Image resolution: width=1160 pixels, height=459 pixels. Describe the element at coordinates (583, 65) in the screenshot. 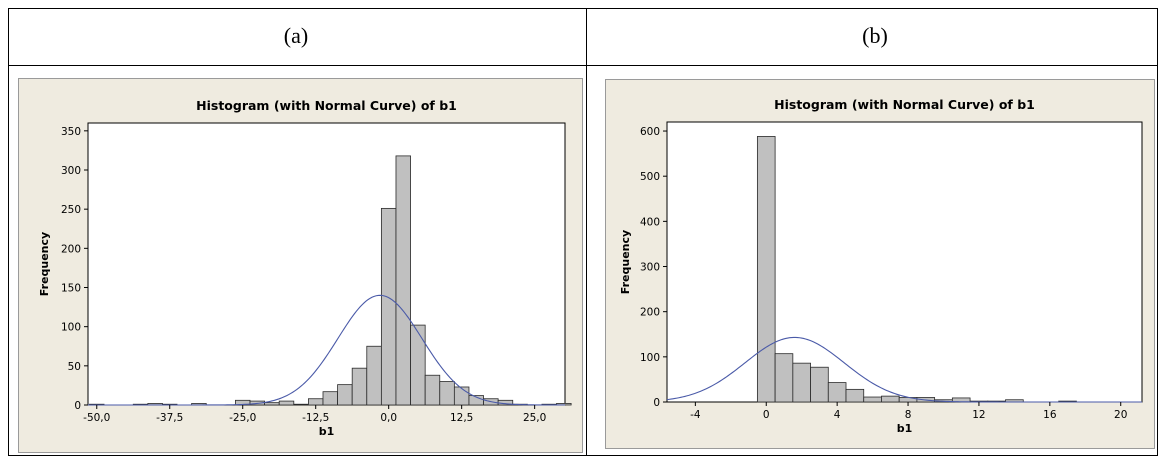

I see `row-divider` at that location.